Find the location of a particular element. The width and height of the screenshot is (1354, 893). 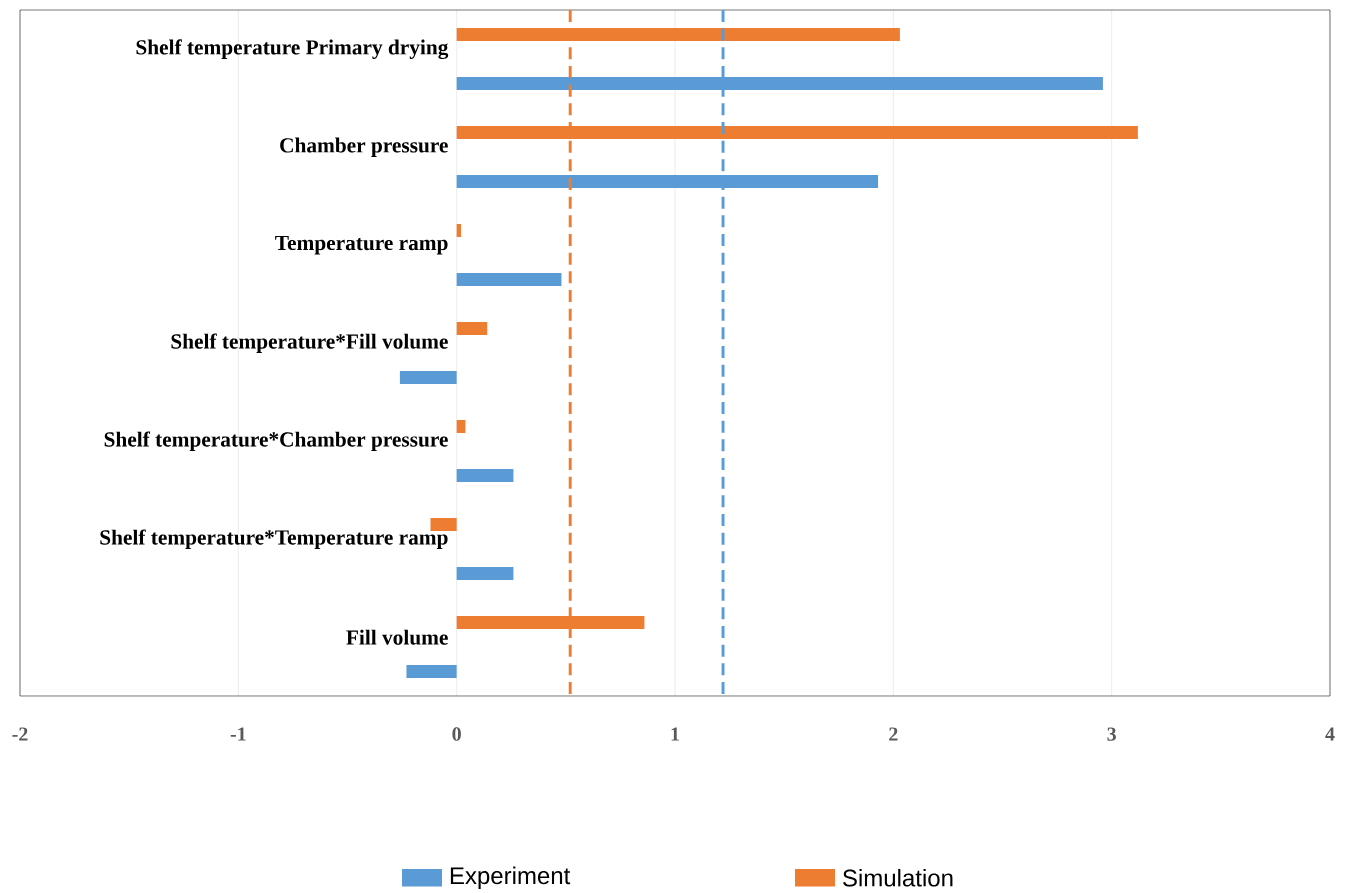

x-tick-label: 2 is located at coordinates (893, 734).